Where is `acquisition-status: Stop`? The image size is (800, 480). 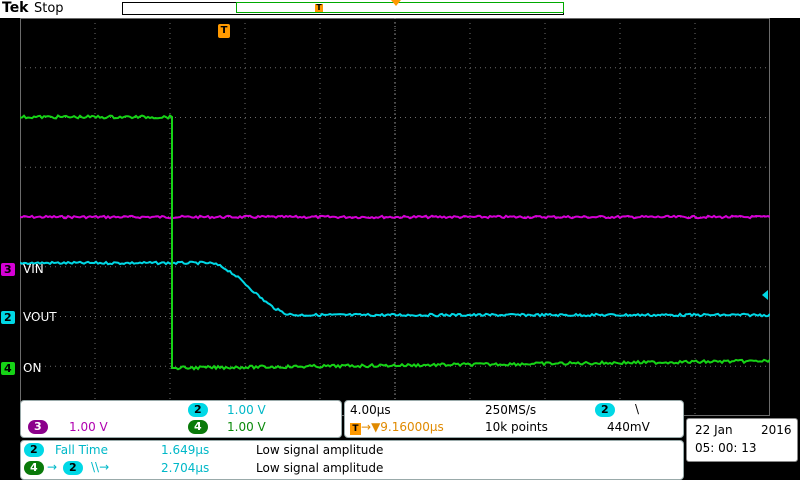
acquisition-status: Stop is located at coordinates (49, 8).